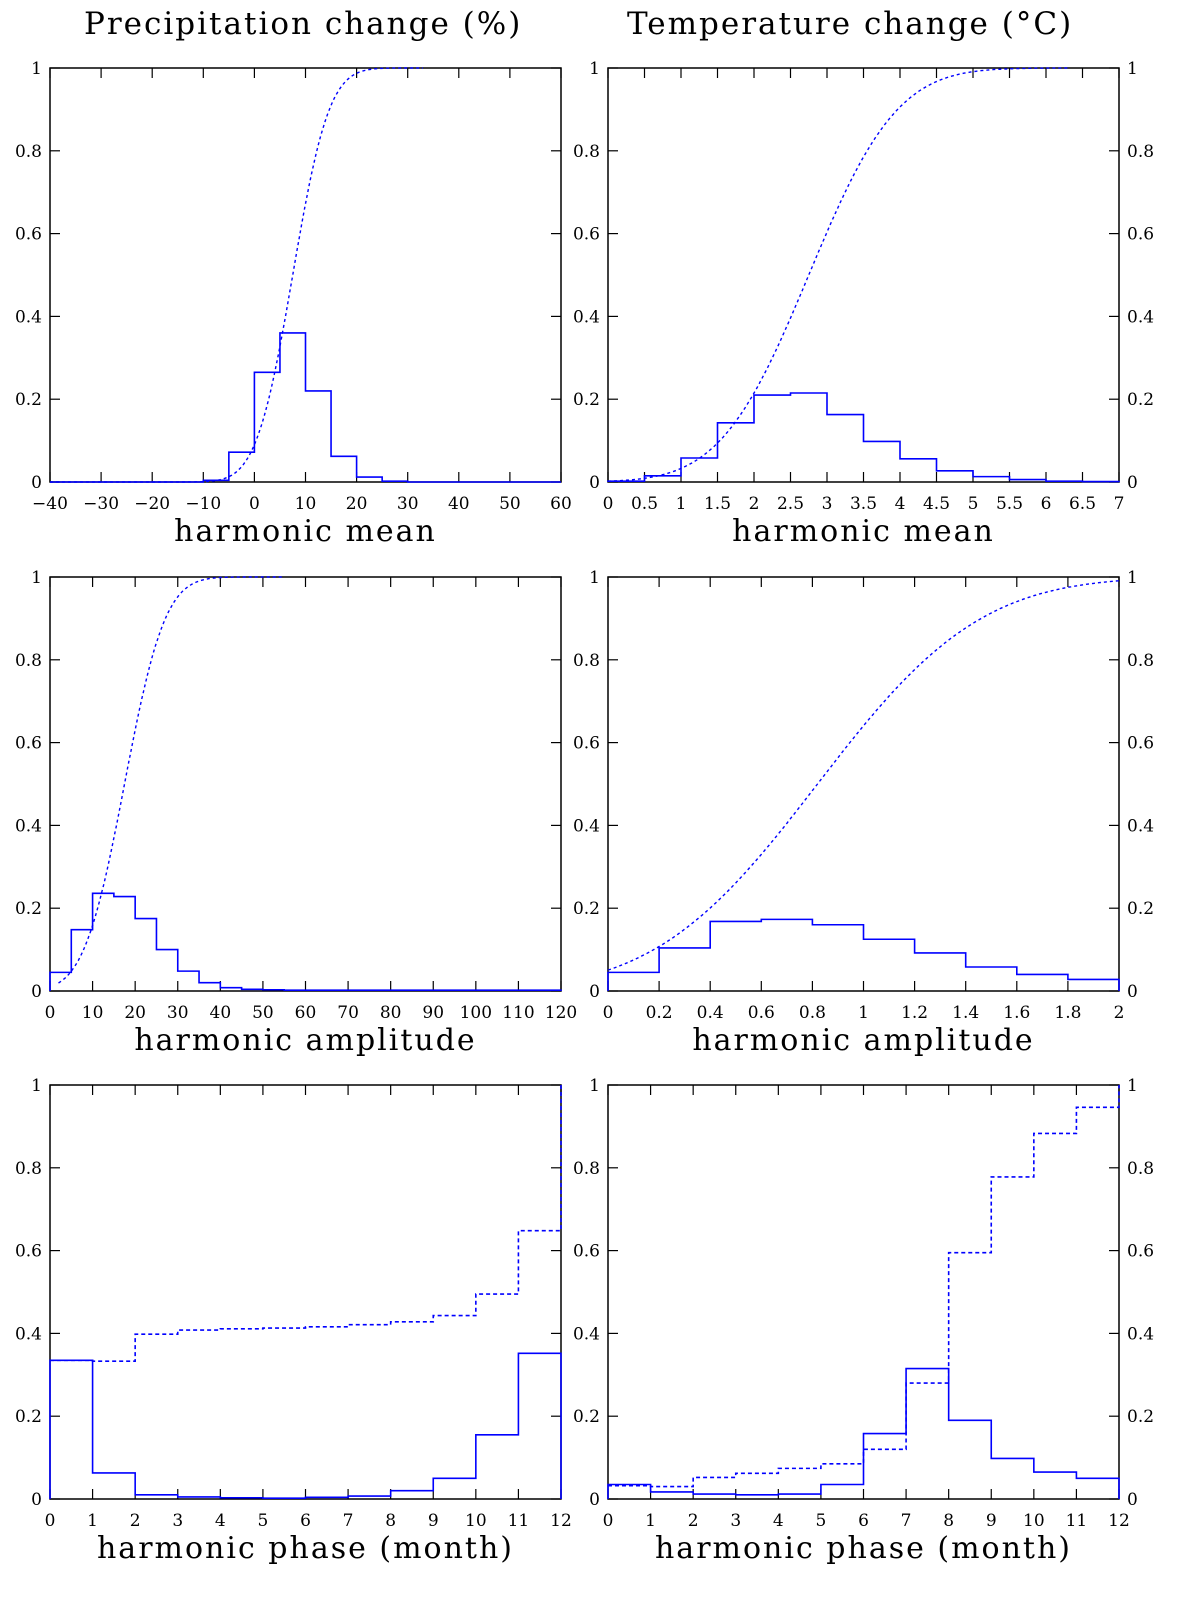 The width and height of the screenshot is (1190, 1597). I want to click on x-tick-label: −20, so click(152, 504).